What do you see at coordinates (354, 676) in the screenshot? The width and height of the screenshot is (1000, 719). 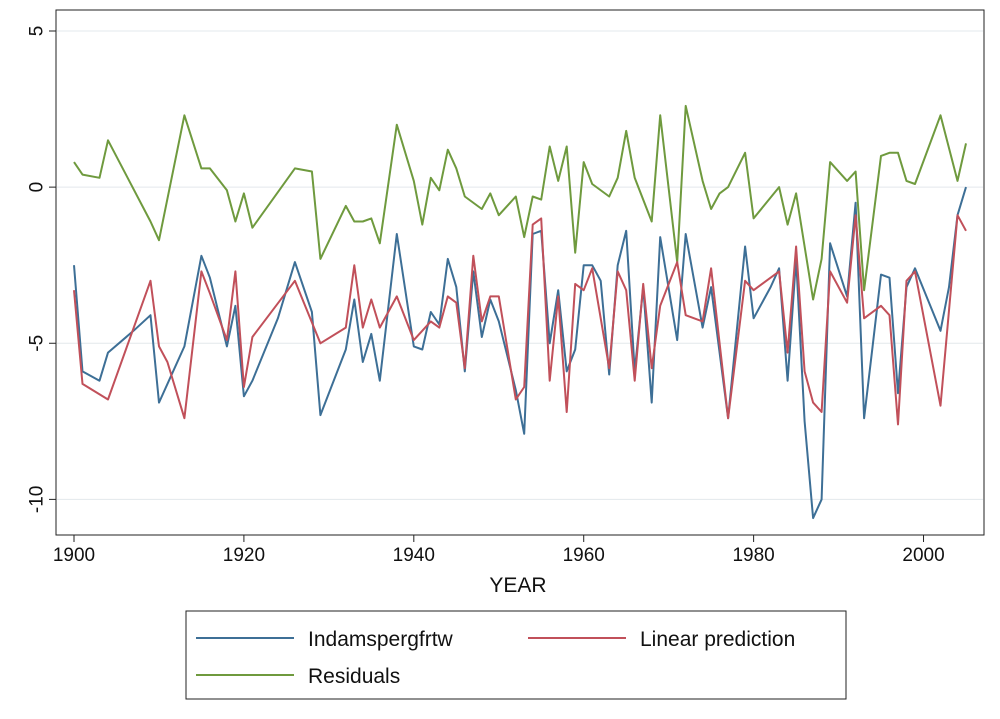 I see `legend-label-residuals: Residuals` at bounding box center [354, 676].